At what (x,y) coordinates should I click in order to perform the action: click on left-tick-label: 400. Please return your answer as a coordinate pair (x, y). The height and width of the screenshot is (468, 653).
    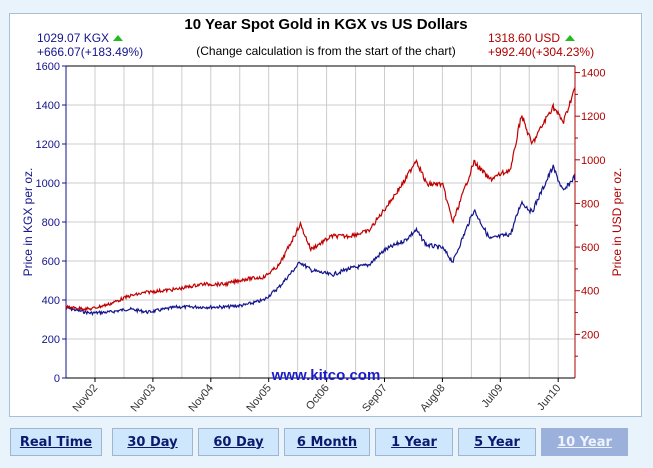
    Looking at the image, I should click on (51, 301).